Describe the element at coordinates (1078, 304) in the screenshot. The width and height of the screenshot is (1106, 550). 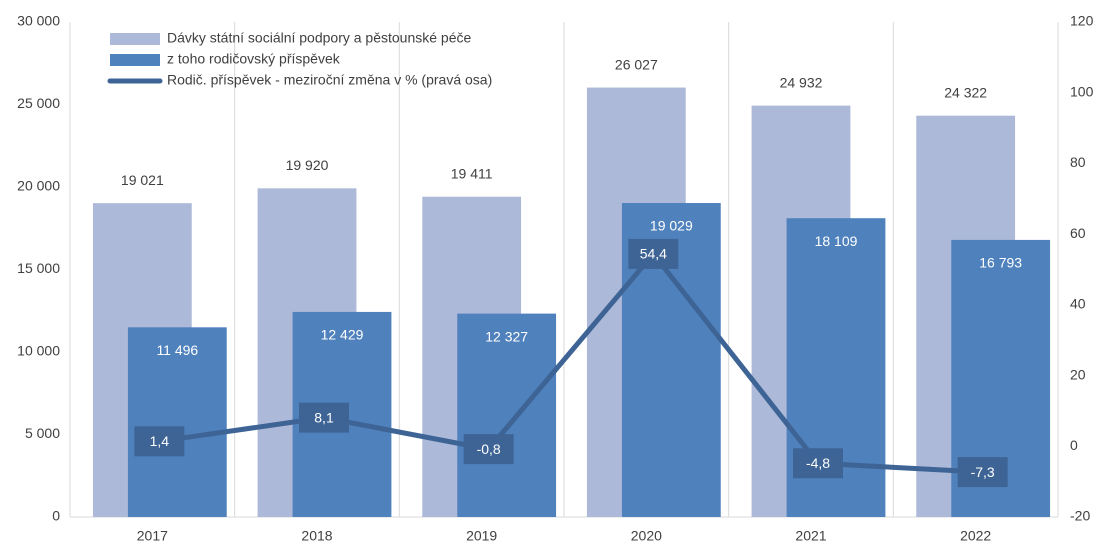
I see `y2-tick-label: 40` at that location.